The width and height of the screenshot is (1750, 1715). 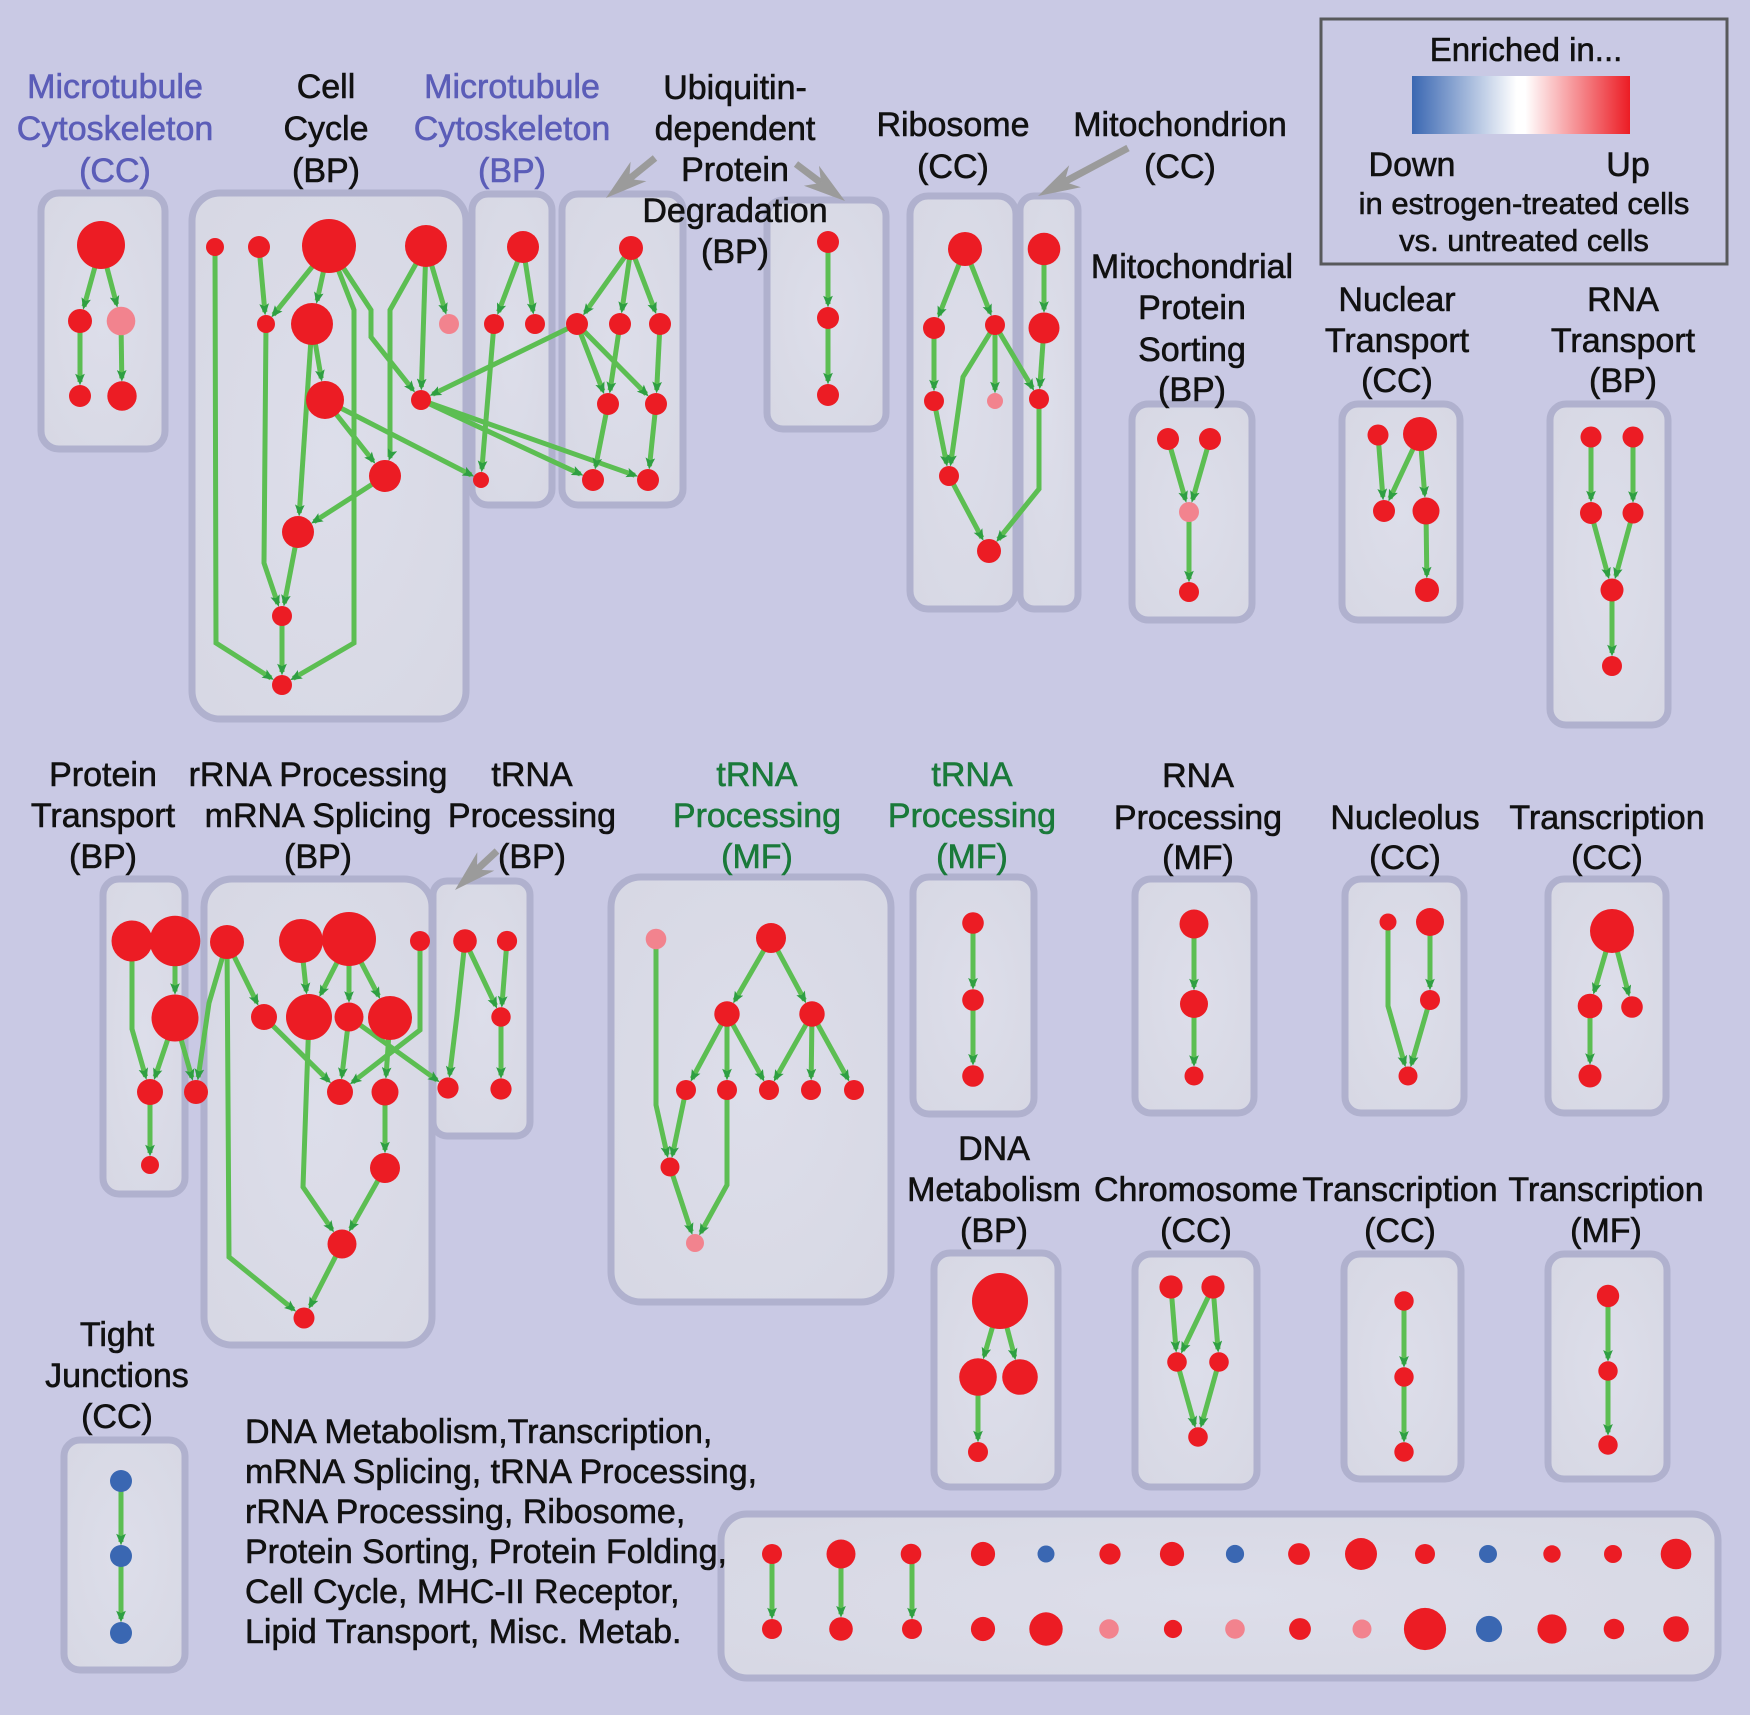 What do you see at coordinates (1404, 818) in the screenshot?
I see `svg-text: Nucleolus` at bounding box center [1404, 818].